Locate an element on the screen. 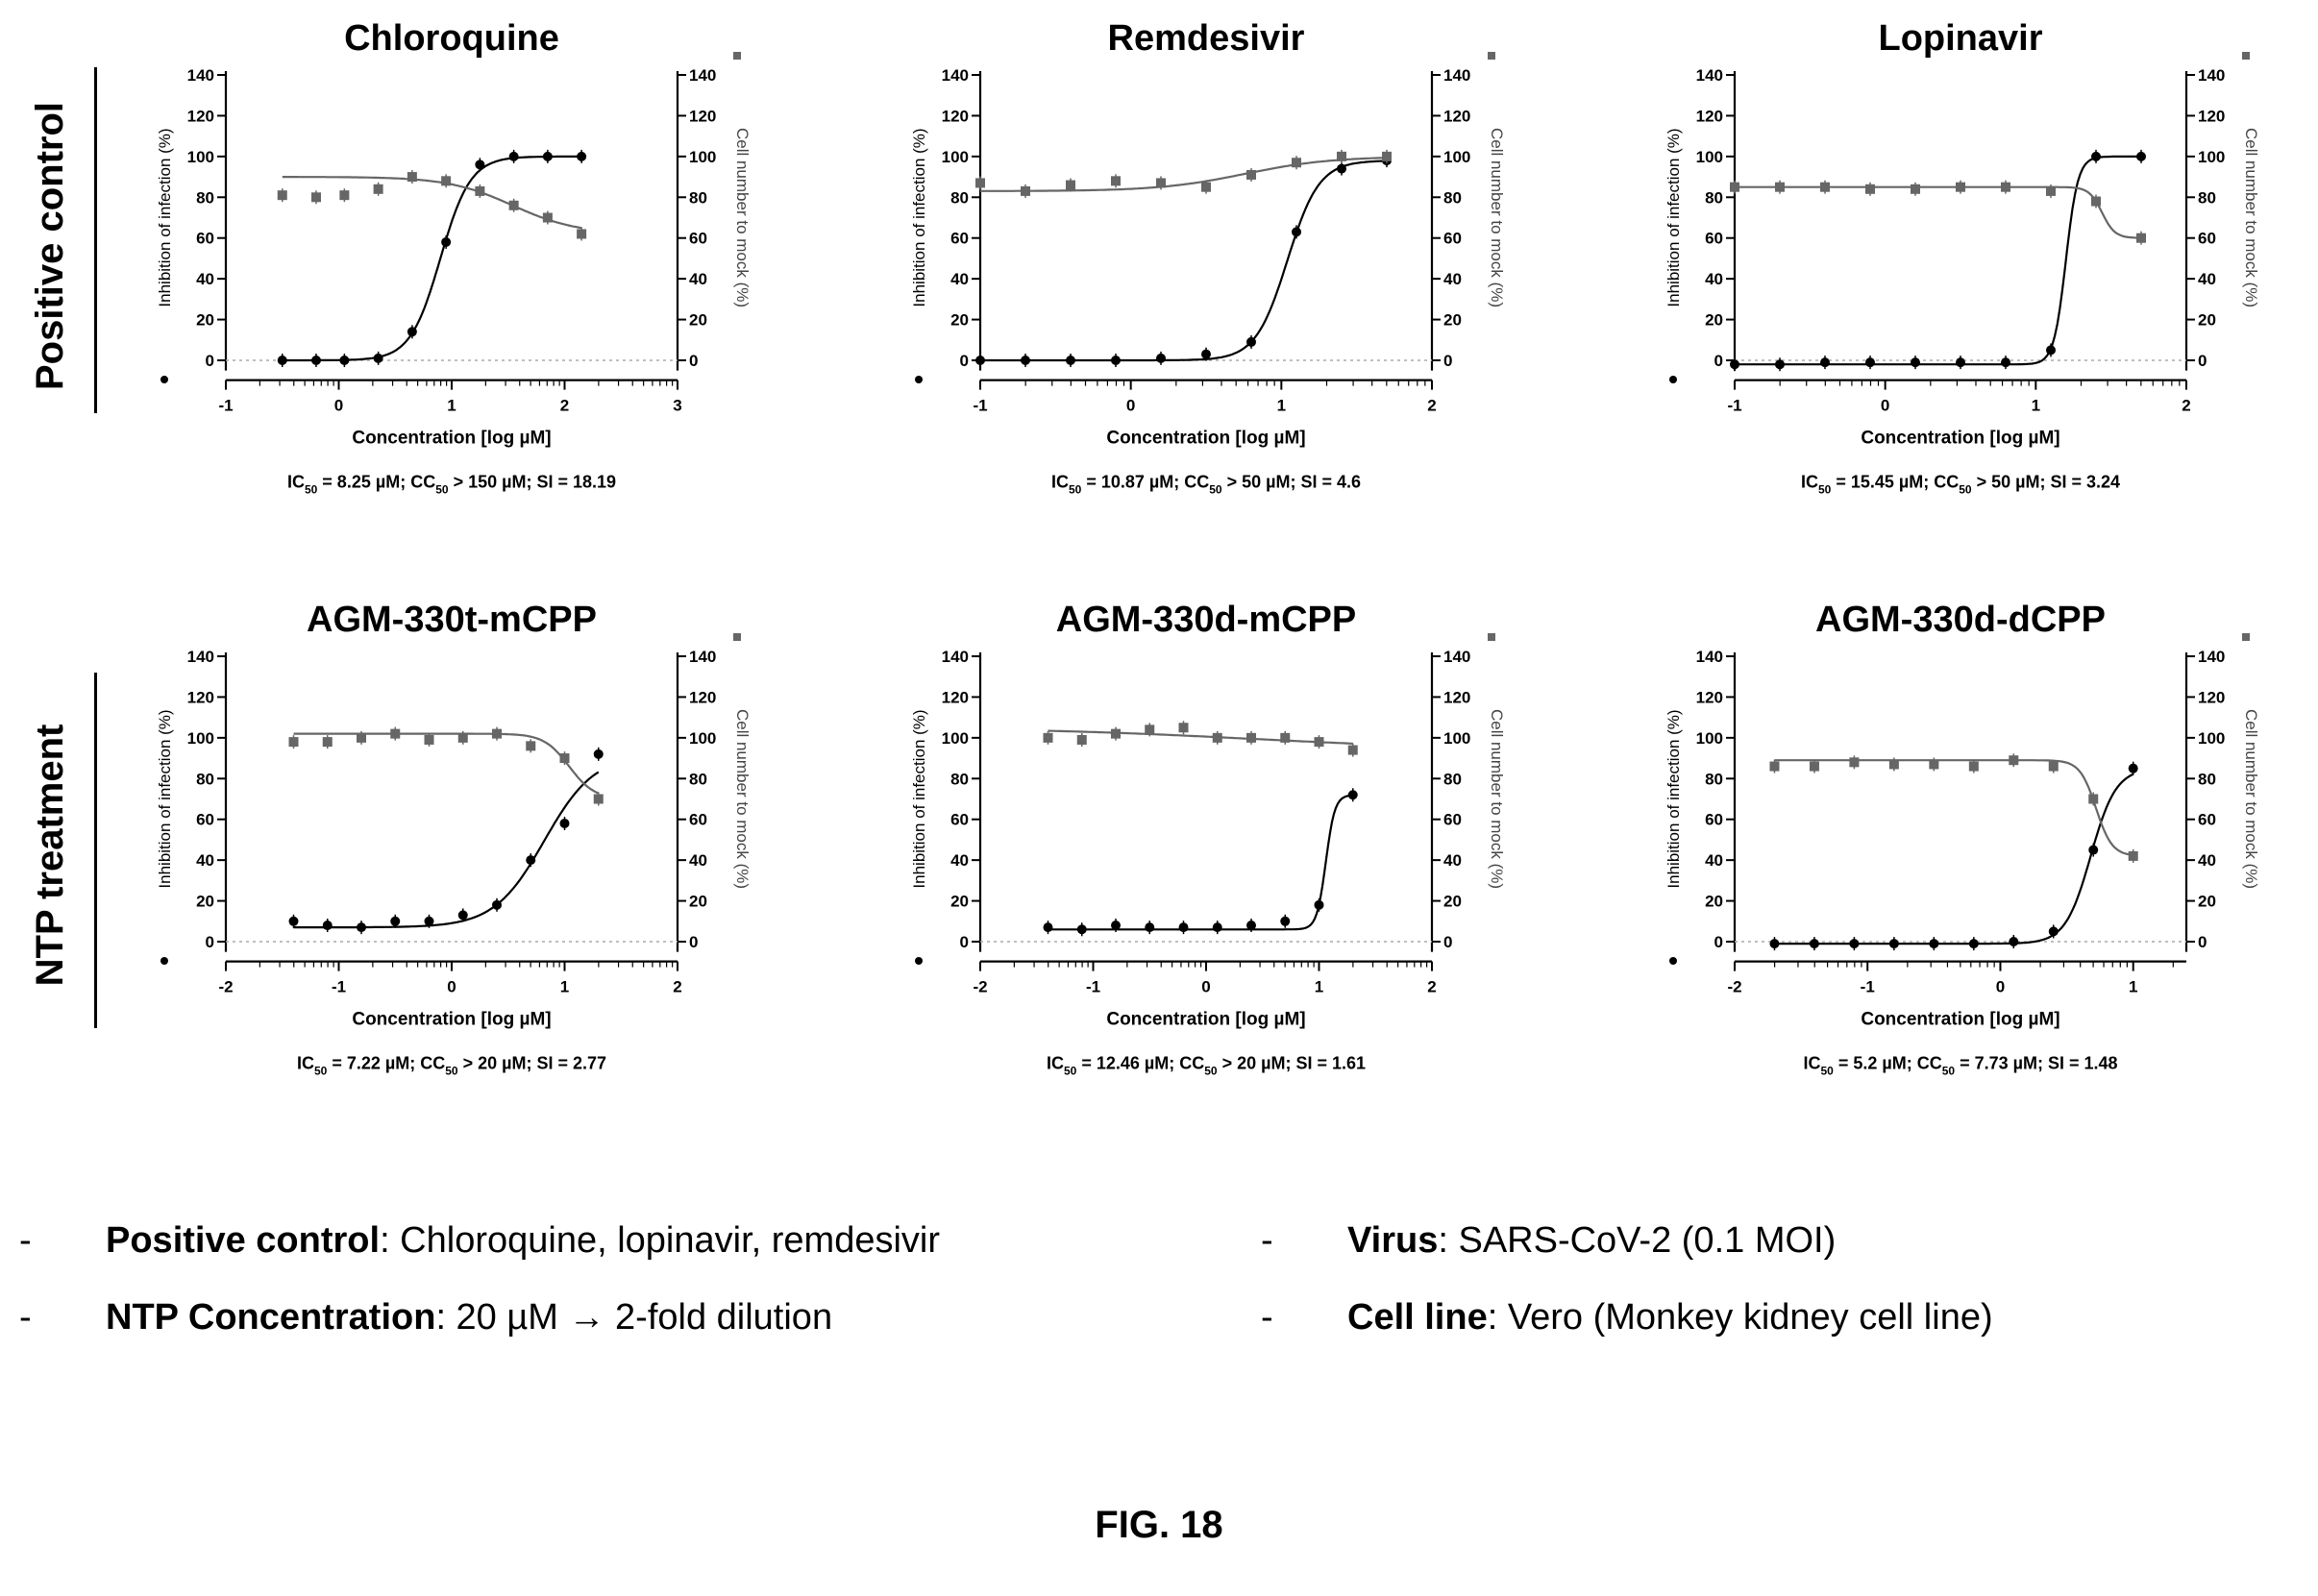 This screenshot has width=2318, height=1596. x-tick-label: 2 is located at coordinates (2186, 406).